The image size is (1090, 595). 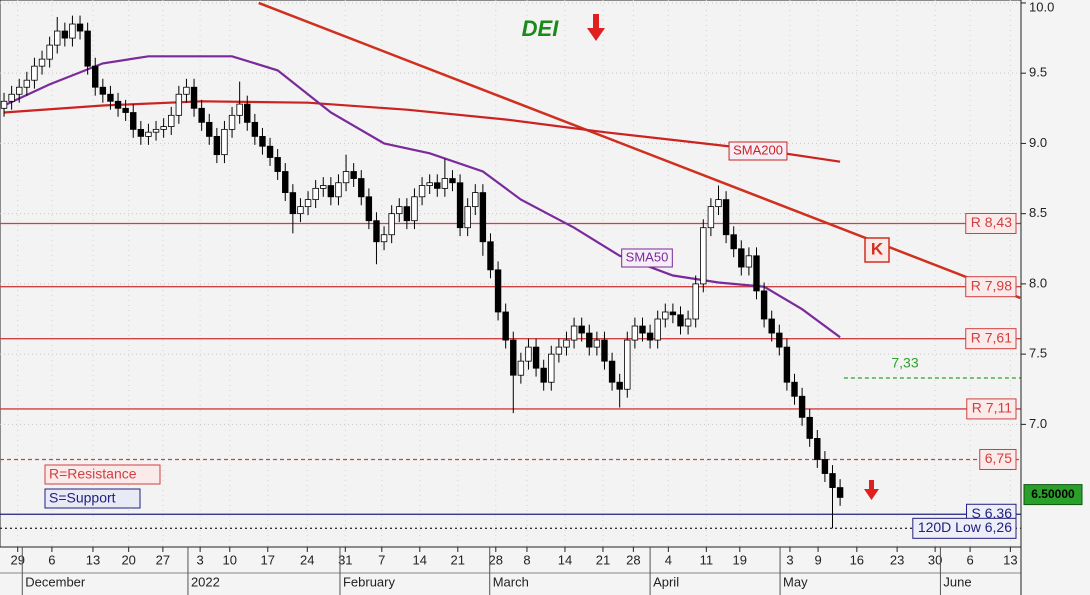 I want to click on level-label: S 6,36, so click(x=992, y=513).